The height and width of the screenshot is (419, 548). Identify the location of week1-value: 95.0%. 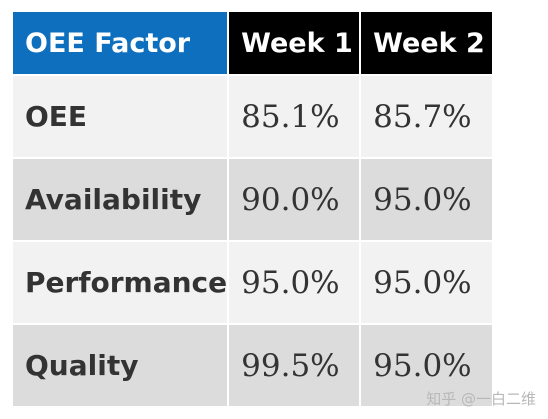
(294, 282).